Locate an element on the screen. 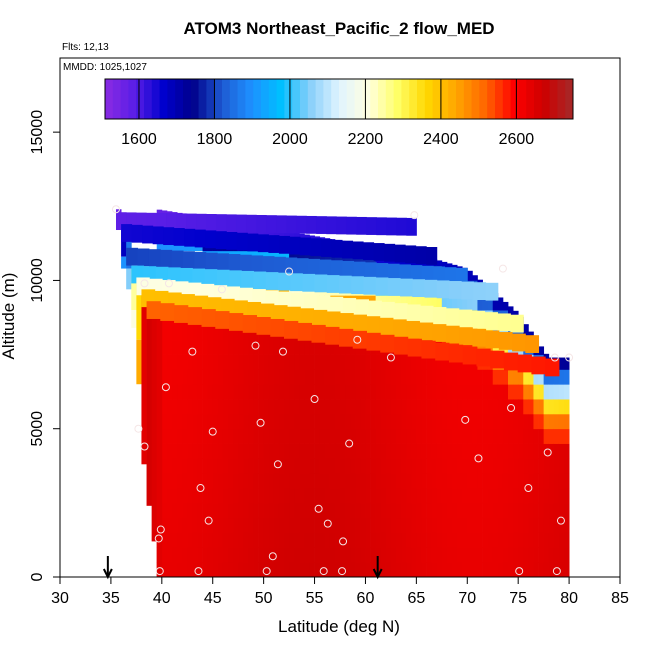 This screenshot has width=650, height=650. x-tick-label: 70 is located at coordinates (467, 598).